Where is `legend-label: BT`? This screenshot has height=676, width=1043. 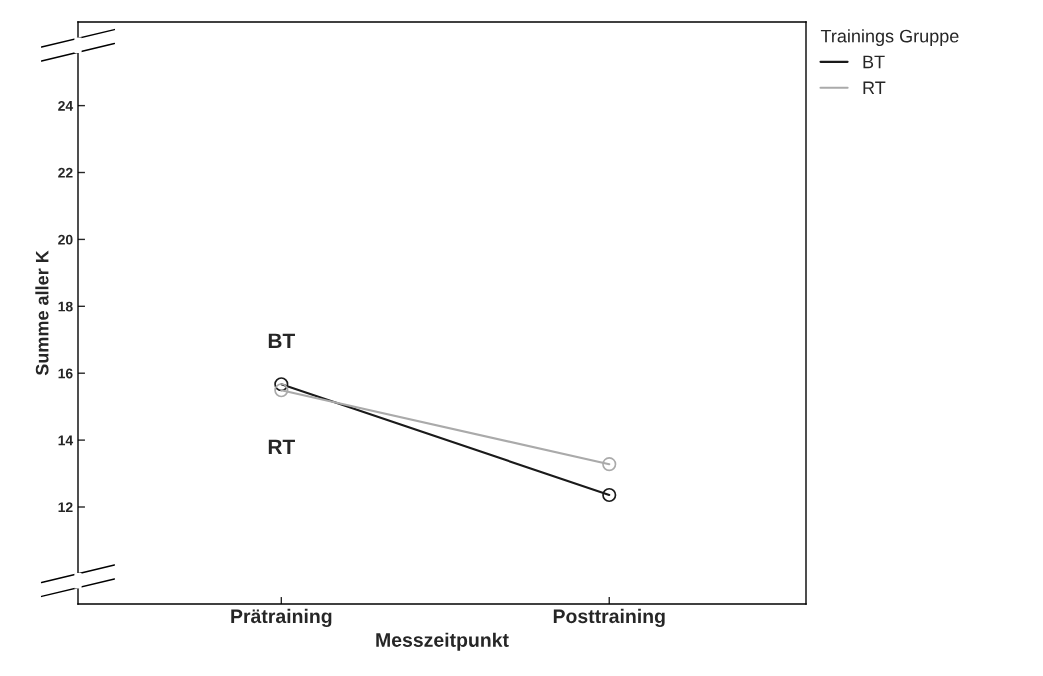 legend-label: BT is located at coordinates (874, 62).